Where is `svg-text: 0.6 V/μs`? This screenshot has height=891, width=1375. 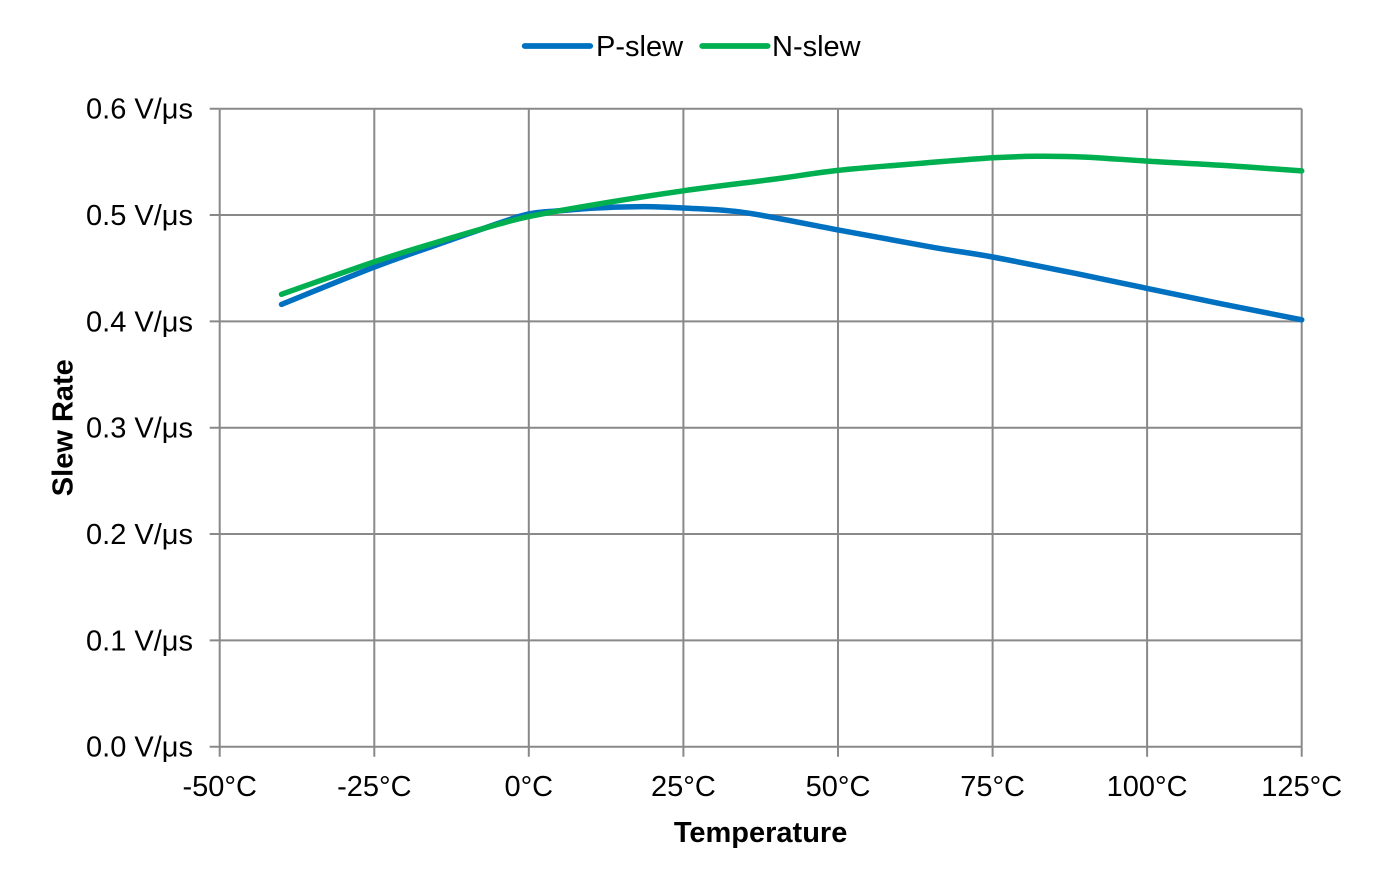
svg-text: 0.6 V/μs is located at coordinates (139, 110).